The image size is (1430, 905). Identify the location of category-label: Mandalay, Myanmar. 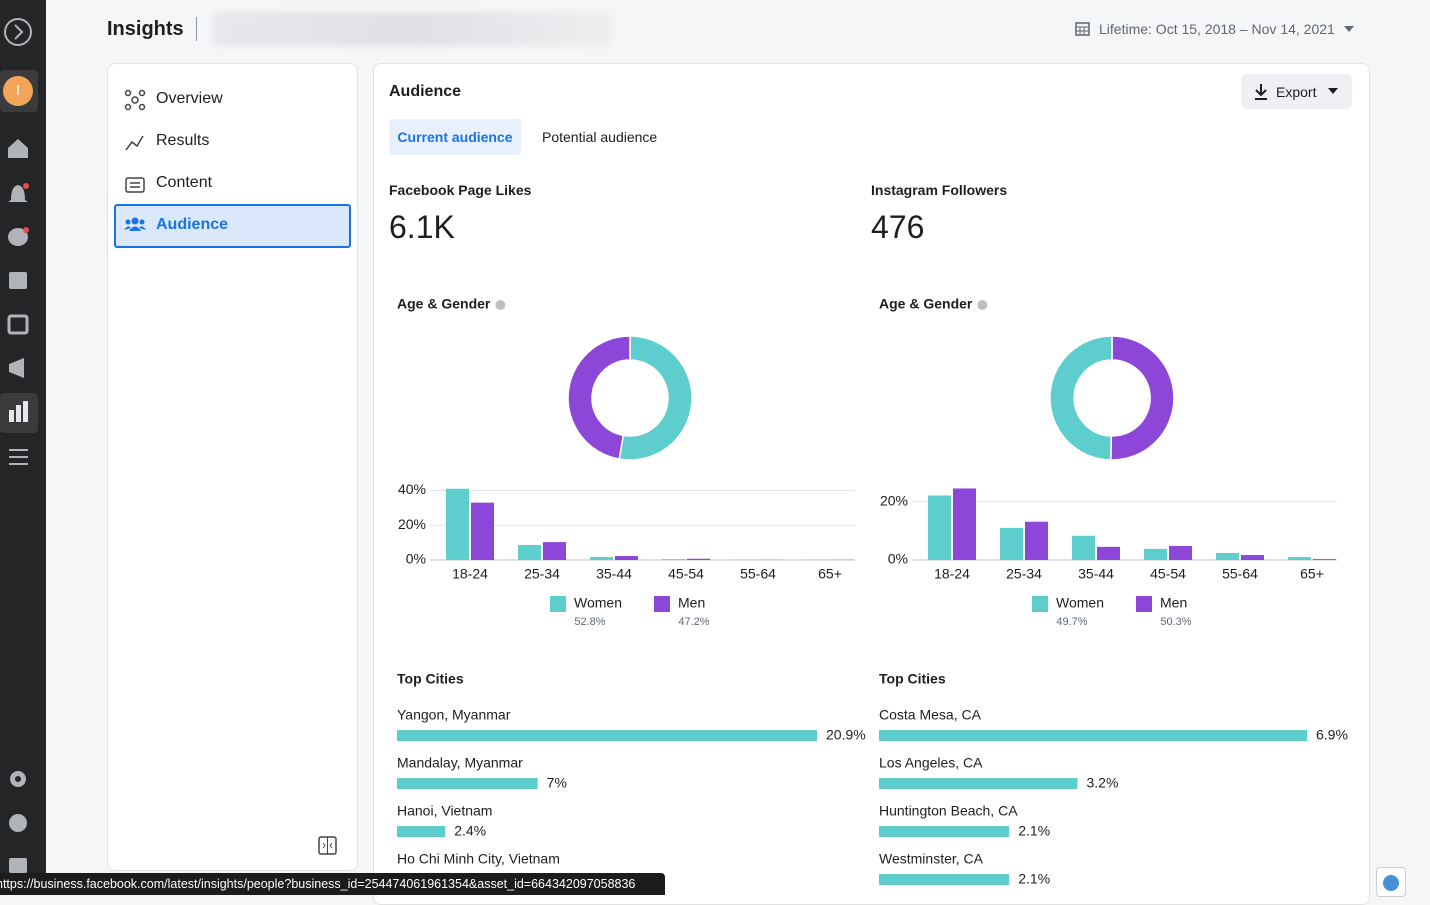
(460, 763).